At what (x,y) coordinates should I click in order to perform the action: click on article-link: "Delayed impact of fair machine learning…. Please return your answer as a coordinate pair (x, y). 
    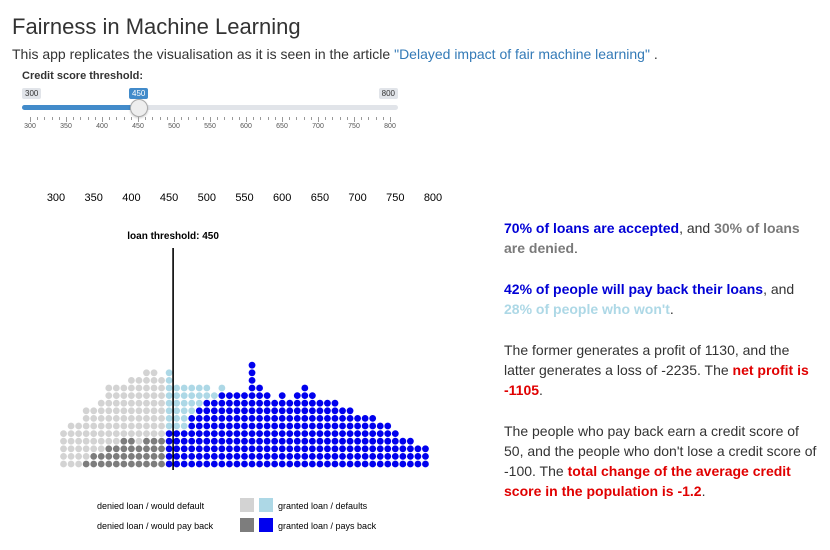
    Looking at the image, I should click on (522, 54).